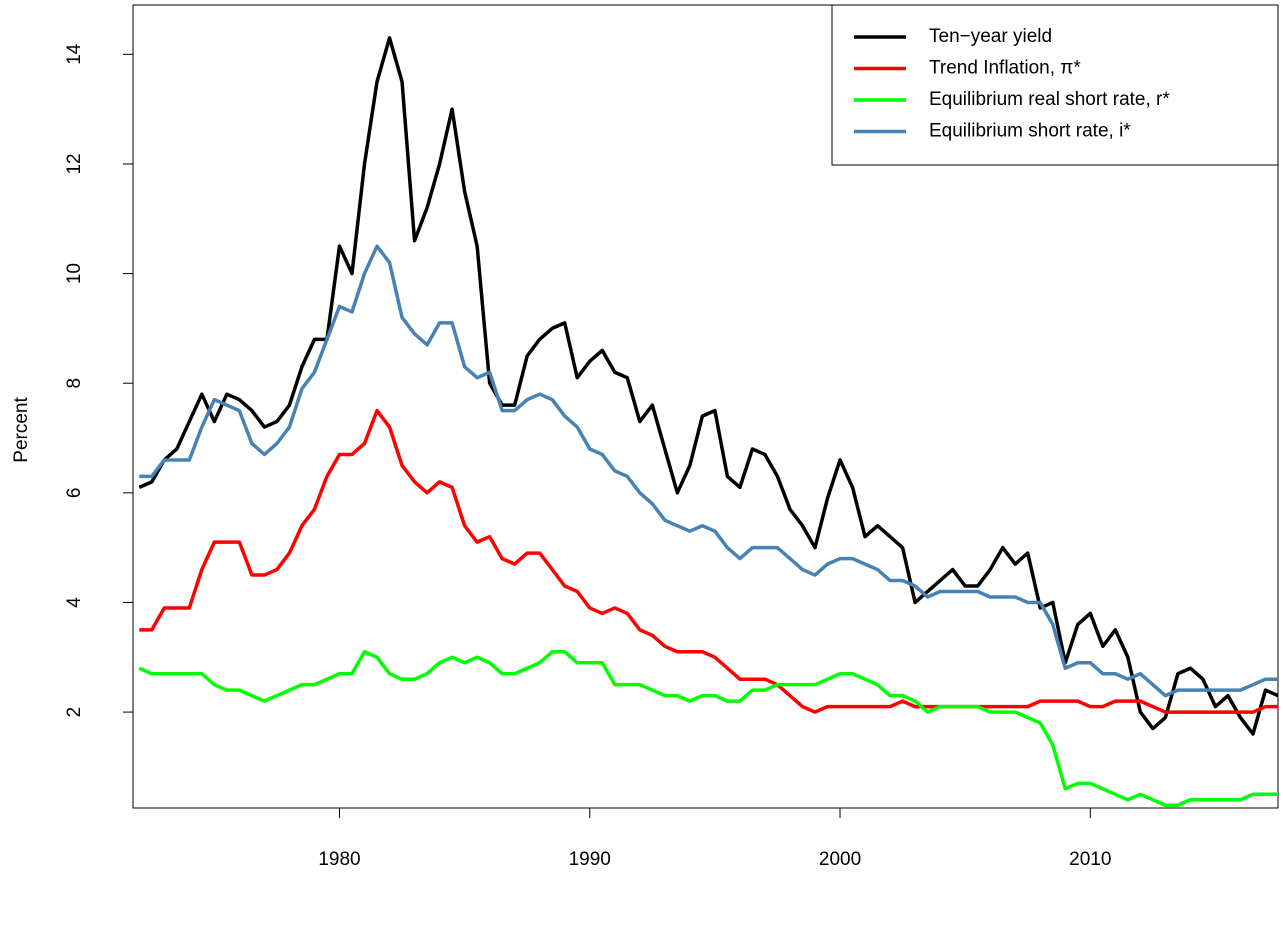  Describe the element at coordinates (339, 859) in the screenshot. I see `x-tick-label: 1980` at that location.